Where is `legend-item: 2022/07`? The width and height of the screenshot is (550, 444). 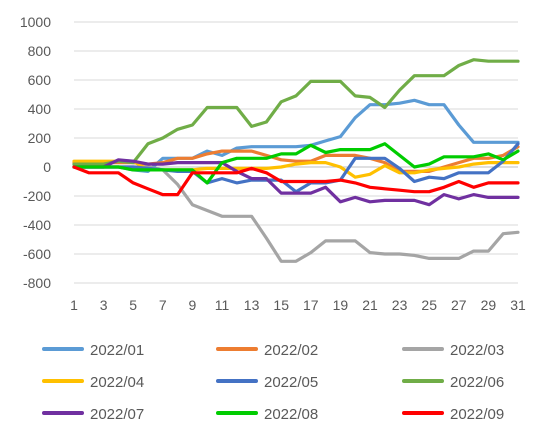 legend-item: 2022/07 is located at coordinates (93, 414).